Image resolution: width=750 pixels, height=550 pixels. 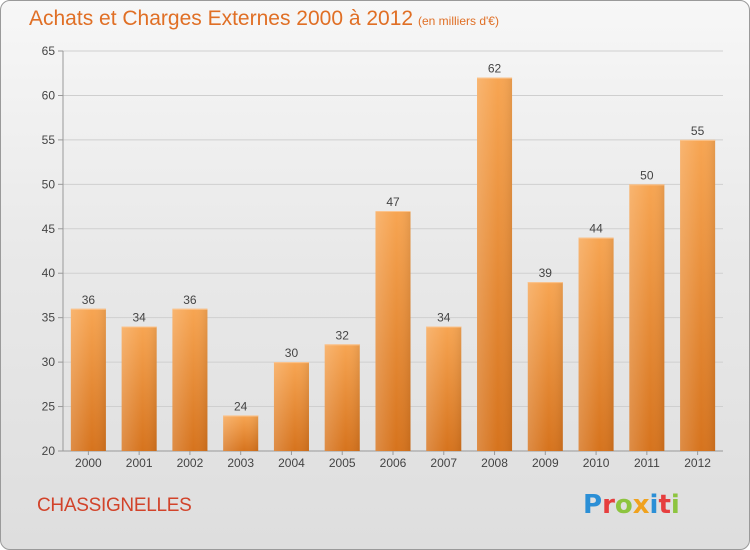 I want to click on y-tick-label: 65, so click(x=49, y=51).